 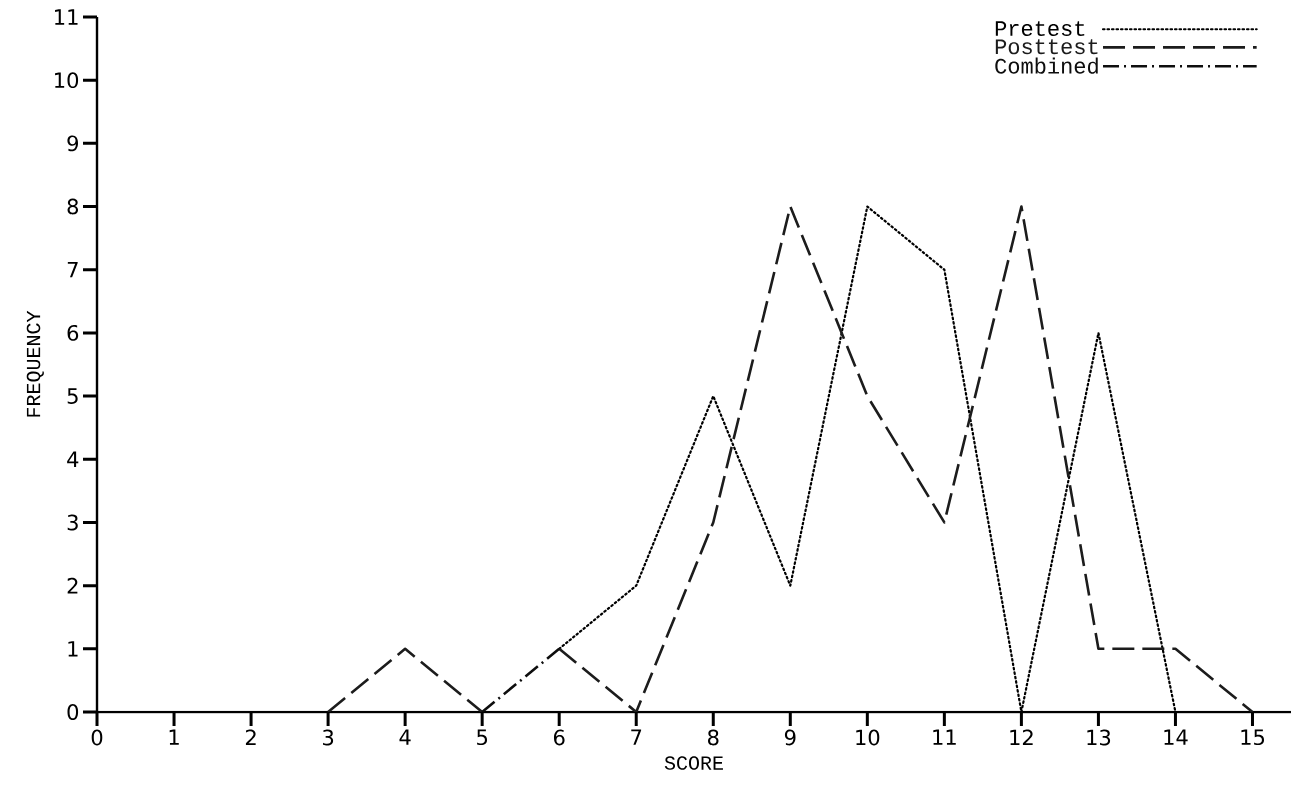 What do you see at coordinates (72, 585) in the screenshot?
I see `y-tick-label: 2` at bounding box center [72, 585].